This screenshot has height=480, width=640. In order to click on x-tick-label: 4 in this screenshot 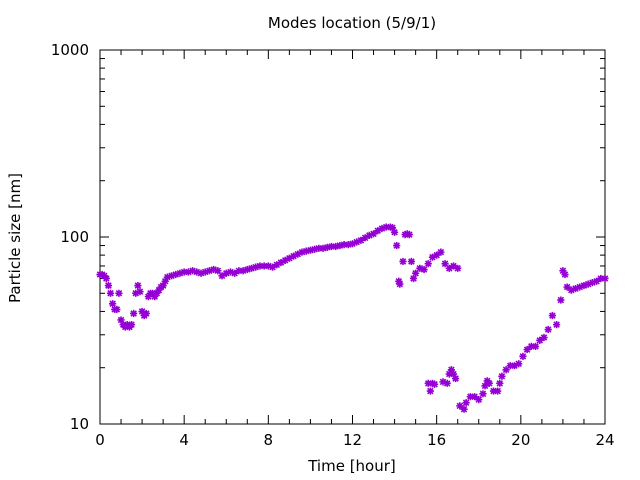, I will do `click(184, 440)`.